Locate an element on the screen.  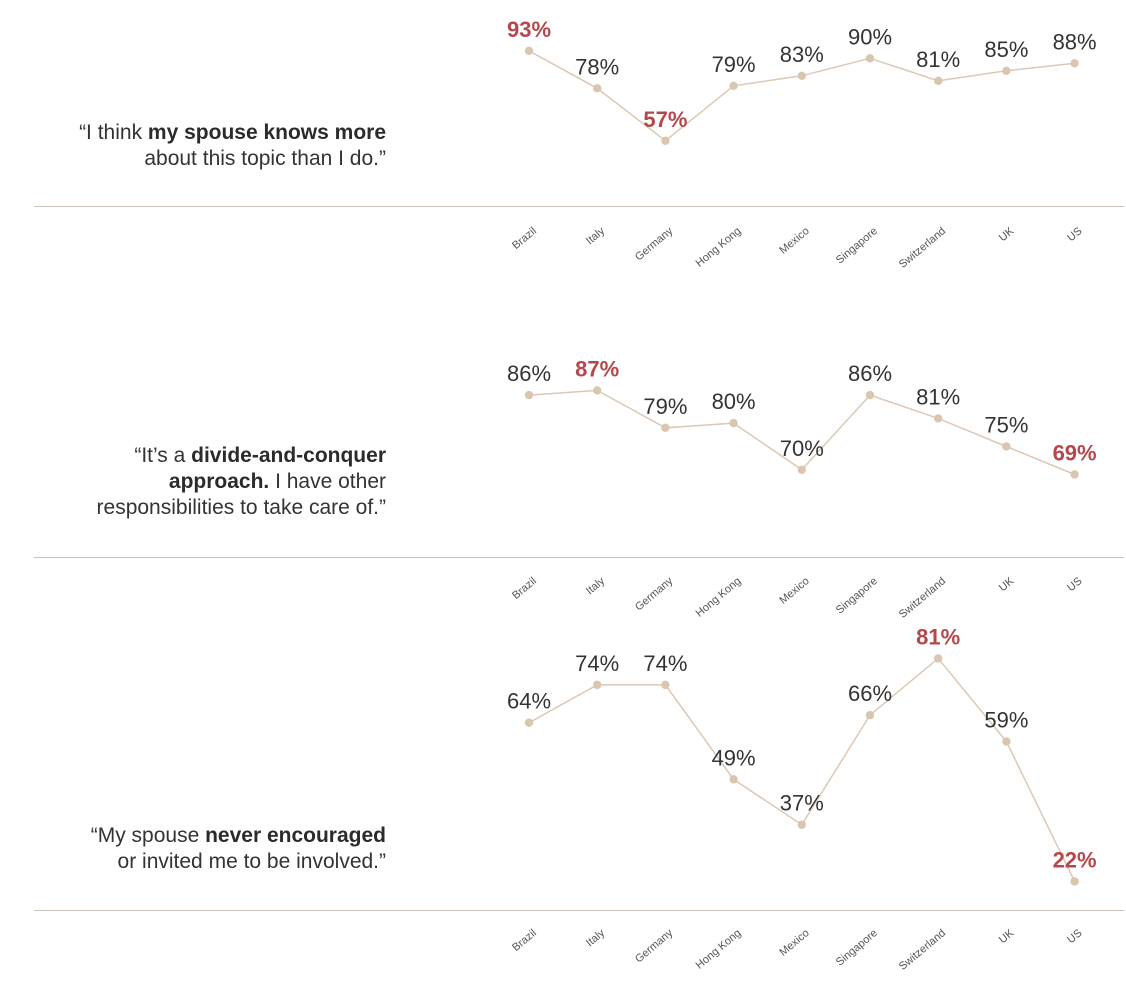
data-label-singapore: 66% is located at coordinates (870, 693).